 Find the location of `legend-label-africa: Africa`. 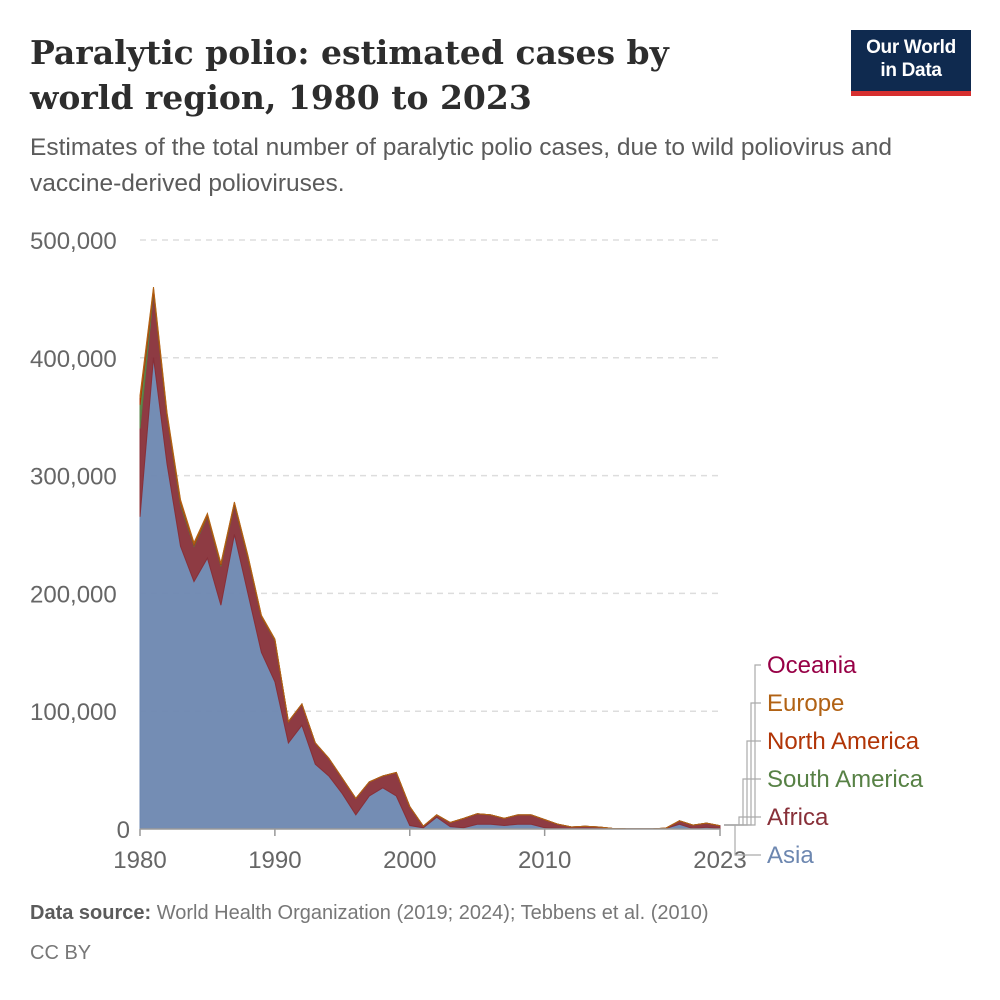

legend-label-africa: Africa is located at coordinates (798, 817).